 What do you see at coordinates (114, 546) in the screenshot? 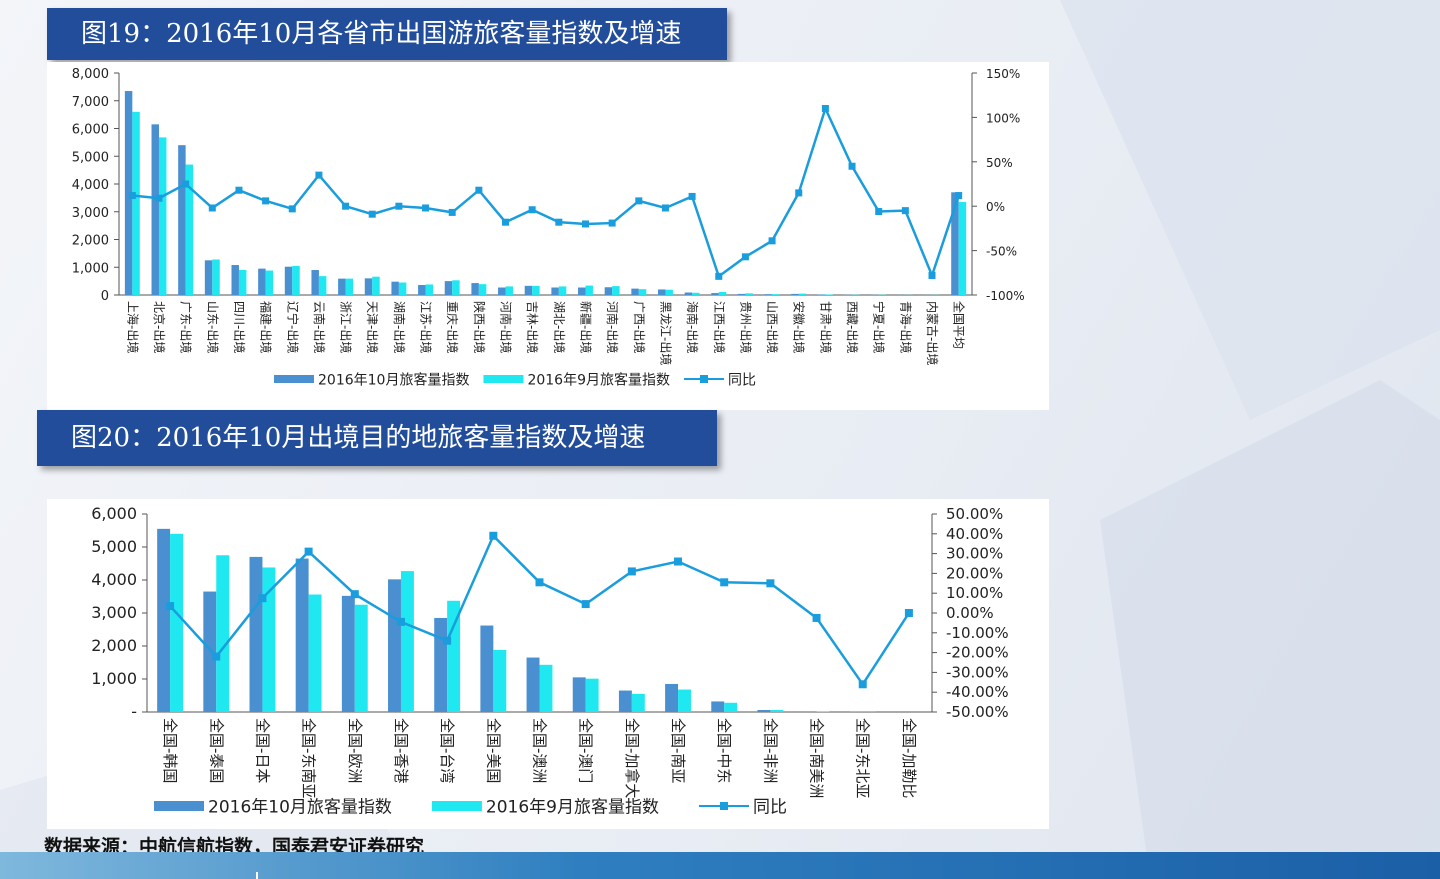
I see `left-tick-label: 5,000` at bounding box center [114, 546].